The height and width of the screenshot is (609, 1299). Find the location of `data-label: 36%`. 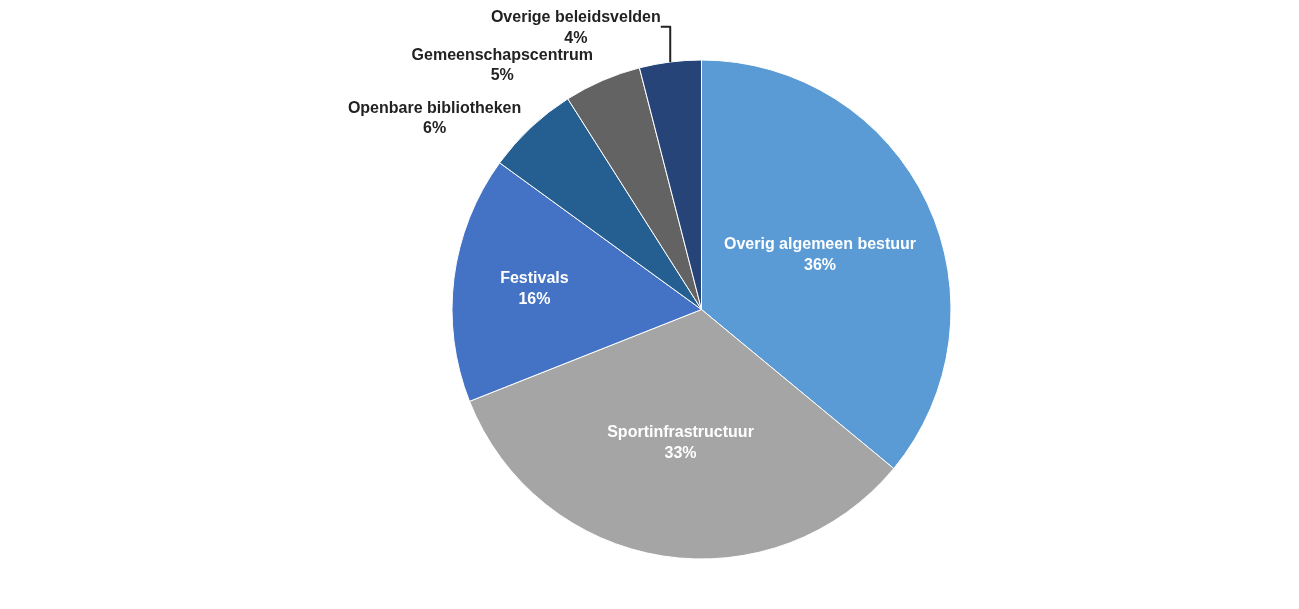

data-label: 36% is located at coordinates (820, 264).